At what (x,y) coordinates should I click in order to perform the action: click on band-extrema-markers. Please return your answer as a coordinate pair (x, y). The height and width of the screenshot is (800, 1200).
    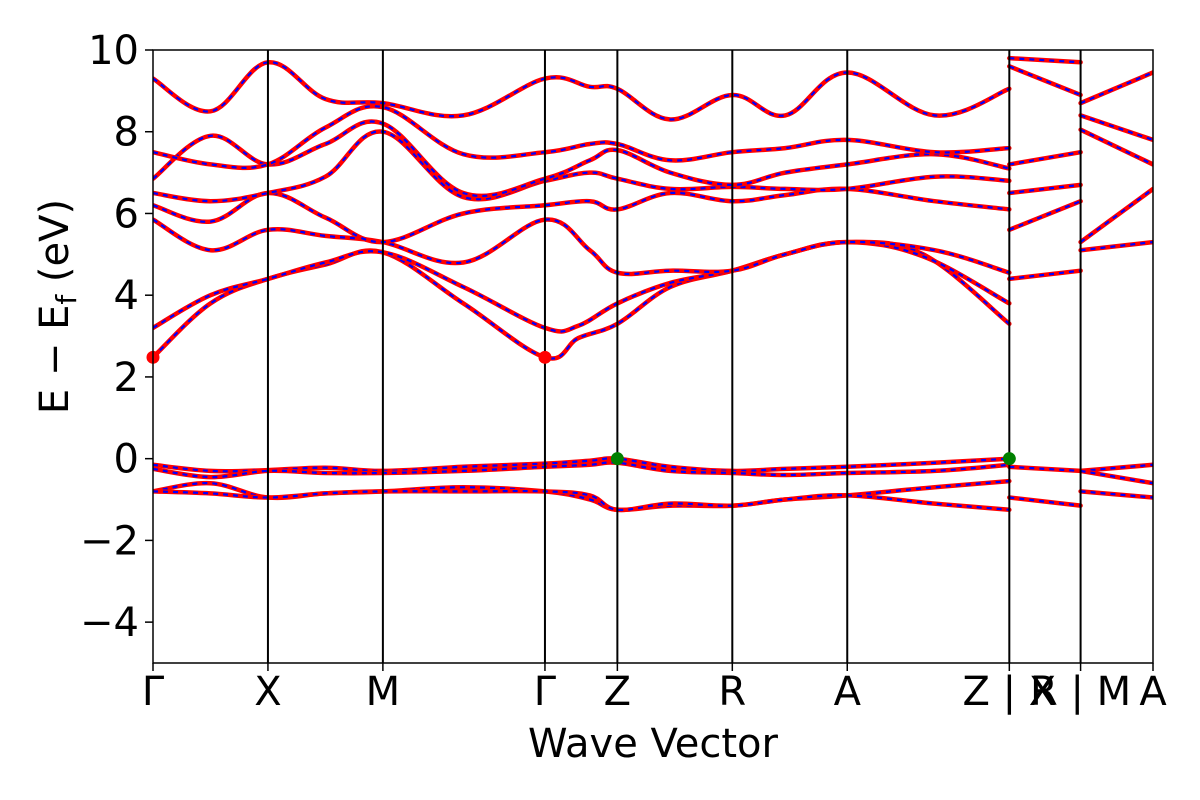
    Looking at the image, I should click on (581, 408).